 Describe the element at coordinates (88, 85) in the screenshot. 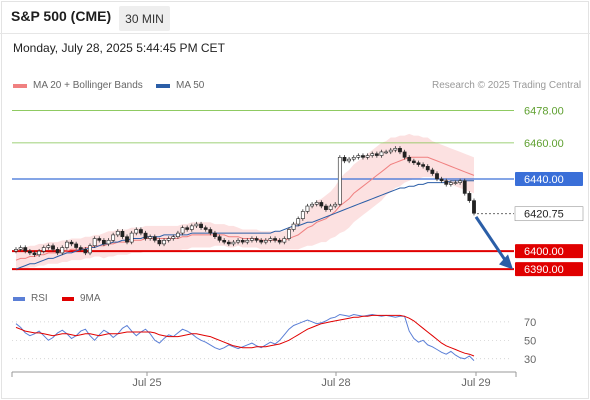

I see `ma20-label: MA 20 + Bollinger Bands` at that location.